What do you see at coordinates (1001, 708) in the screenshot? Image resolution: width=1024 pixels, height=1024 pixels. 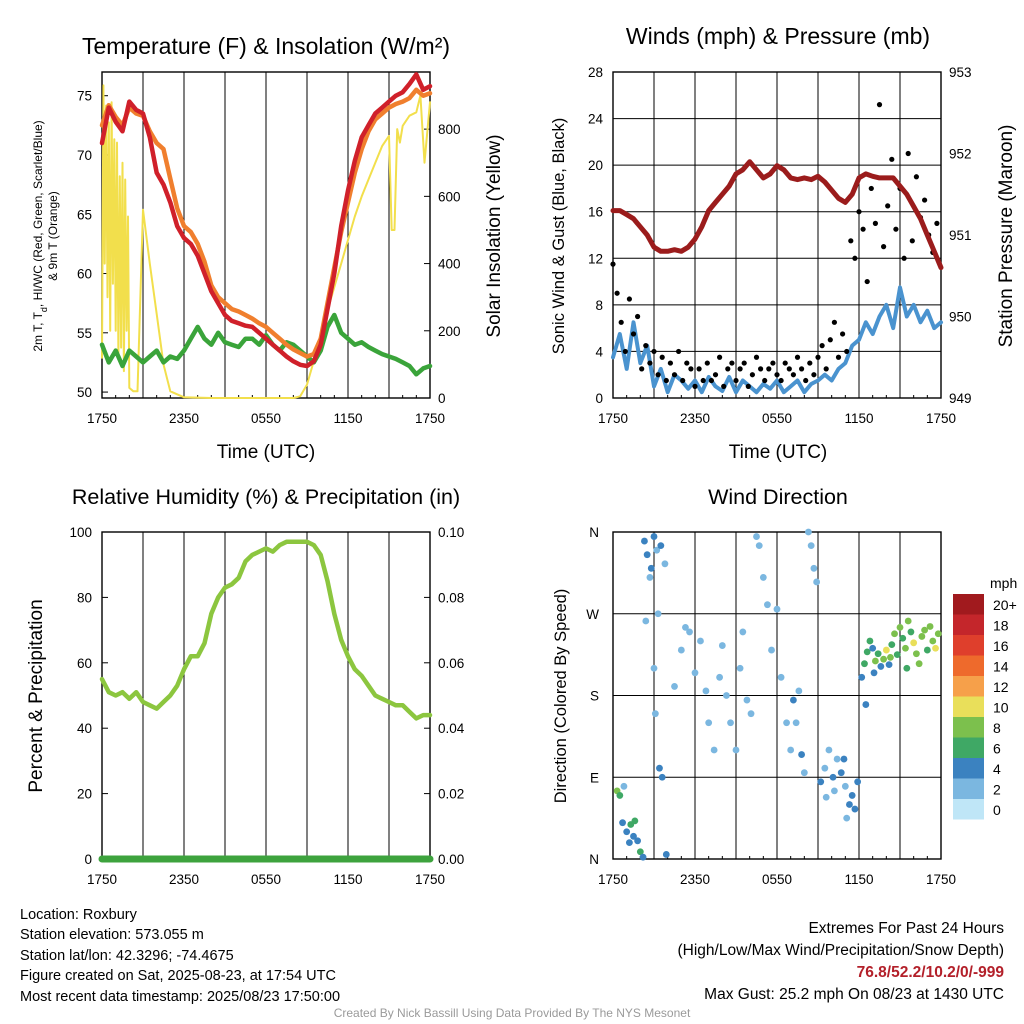 I see `legend-label: 10` at bounding box center [1001, 708].